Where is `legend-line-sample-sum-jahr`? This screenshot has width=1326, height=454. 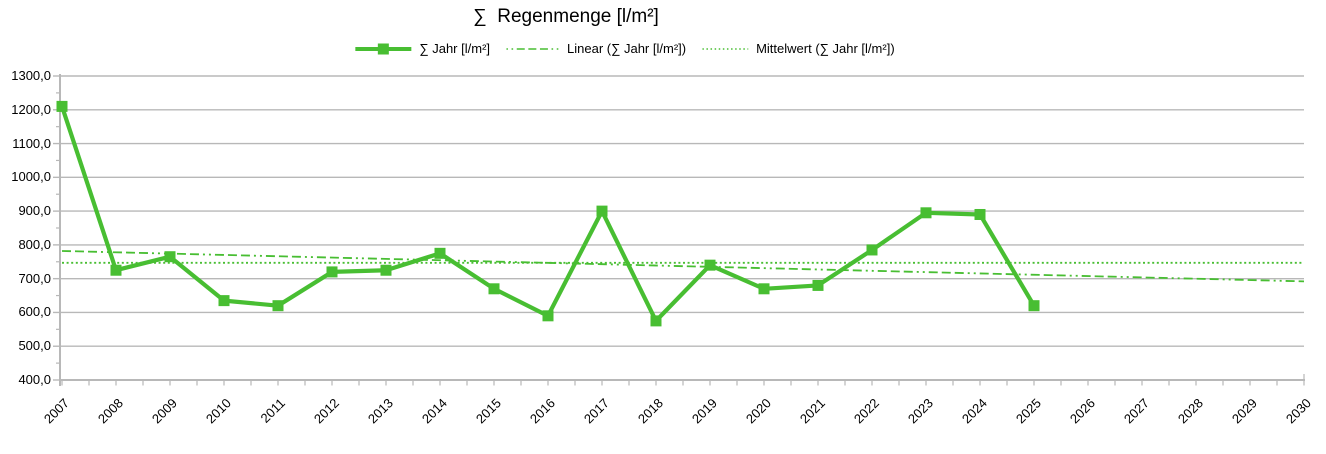 legend-line-sample-sum-jahr is located at coordinates (383, 48).